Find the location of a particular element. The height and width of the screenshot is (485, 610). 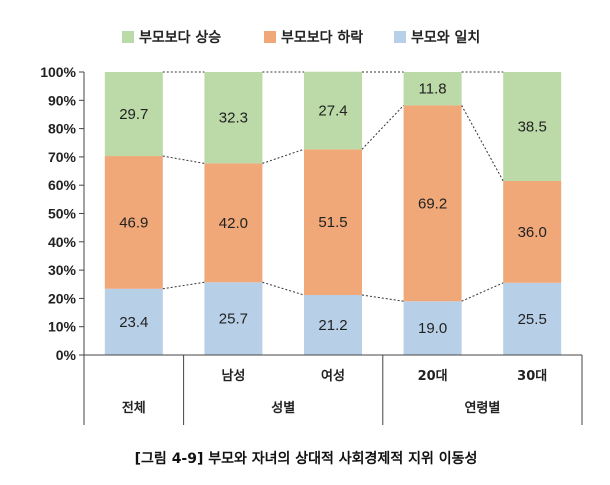

value-label: 42.0 is located at coordinates (233, 223).